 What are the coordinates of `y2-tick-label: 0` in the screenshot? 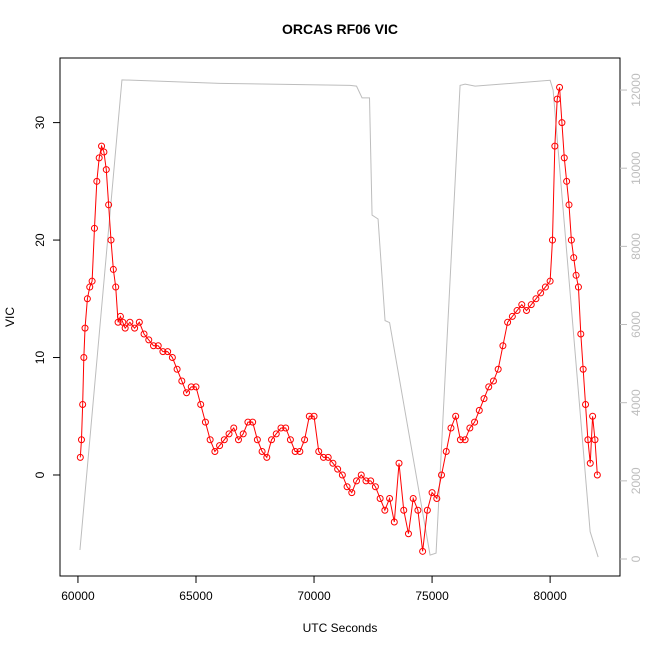 It's located at (636, 558).